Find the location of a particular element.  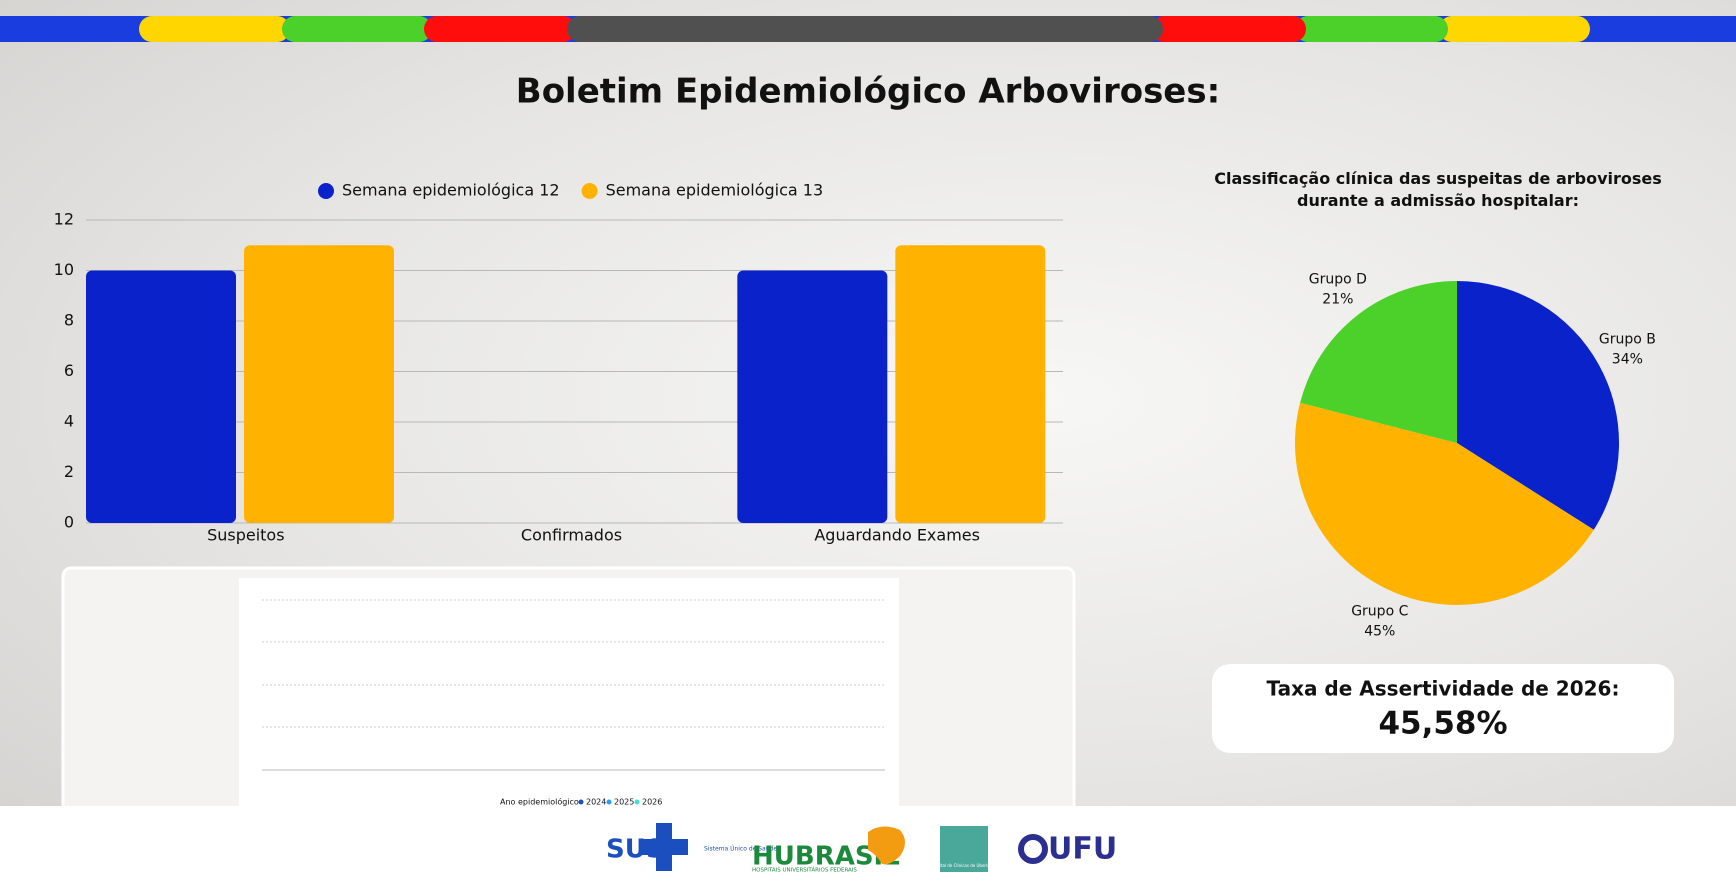

card-label: Taxa de Assertividade de 2026: is located at coordinates (1443, 689).